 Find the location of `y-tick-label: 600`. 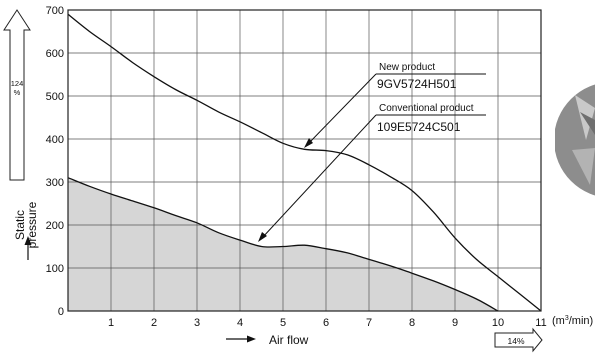

y-tick-label: 600 is located at coordinates (55, 54).